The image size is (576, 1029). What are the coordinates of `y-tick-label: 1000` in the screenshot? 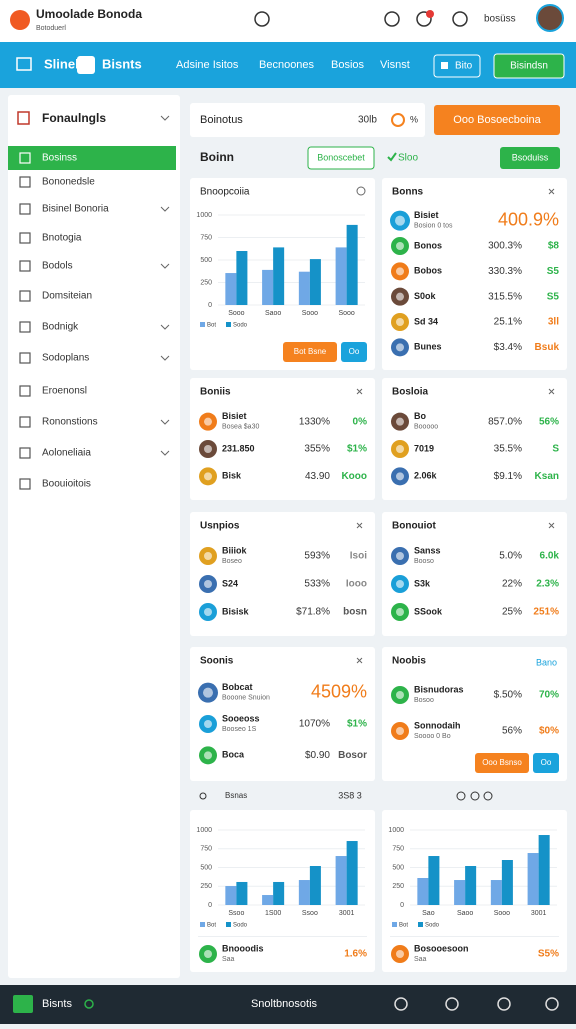 It's located at (204, 215).